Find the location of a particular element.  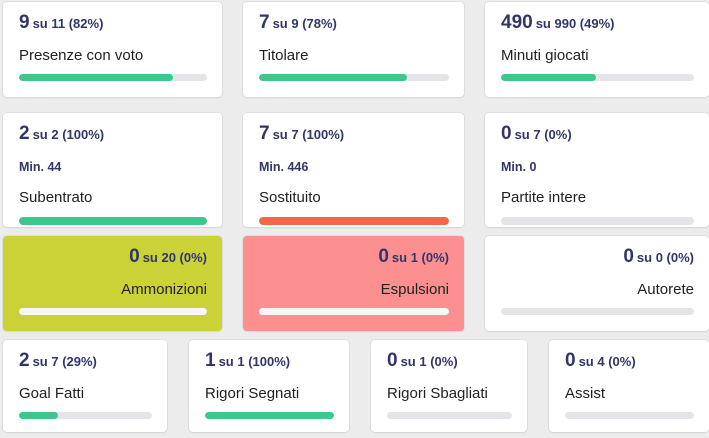

stat-line: 0 su 20 (0%) is located at coordinates (113, 257).